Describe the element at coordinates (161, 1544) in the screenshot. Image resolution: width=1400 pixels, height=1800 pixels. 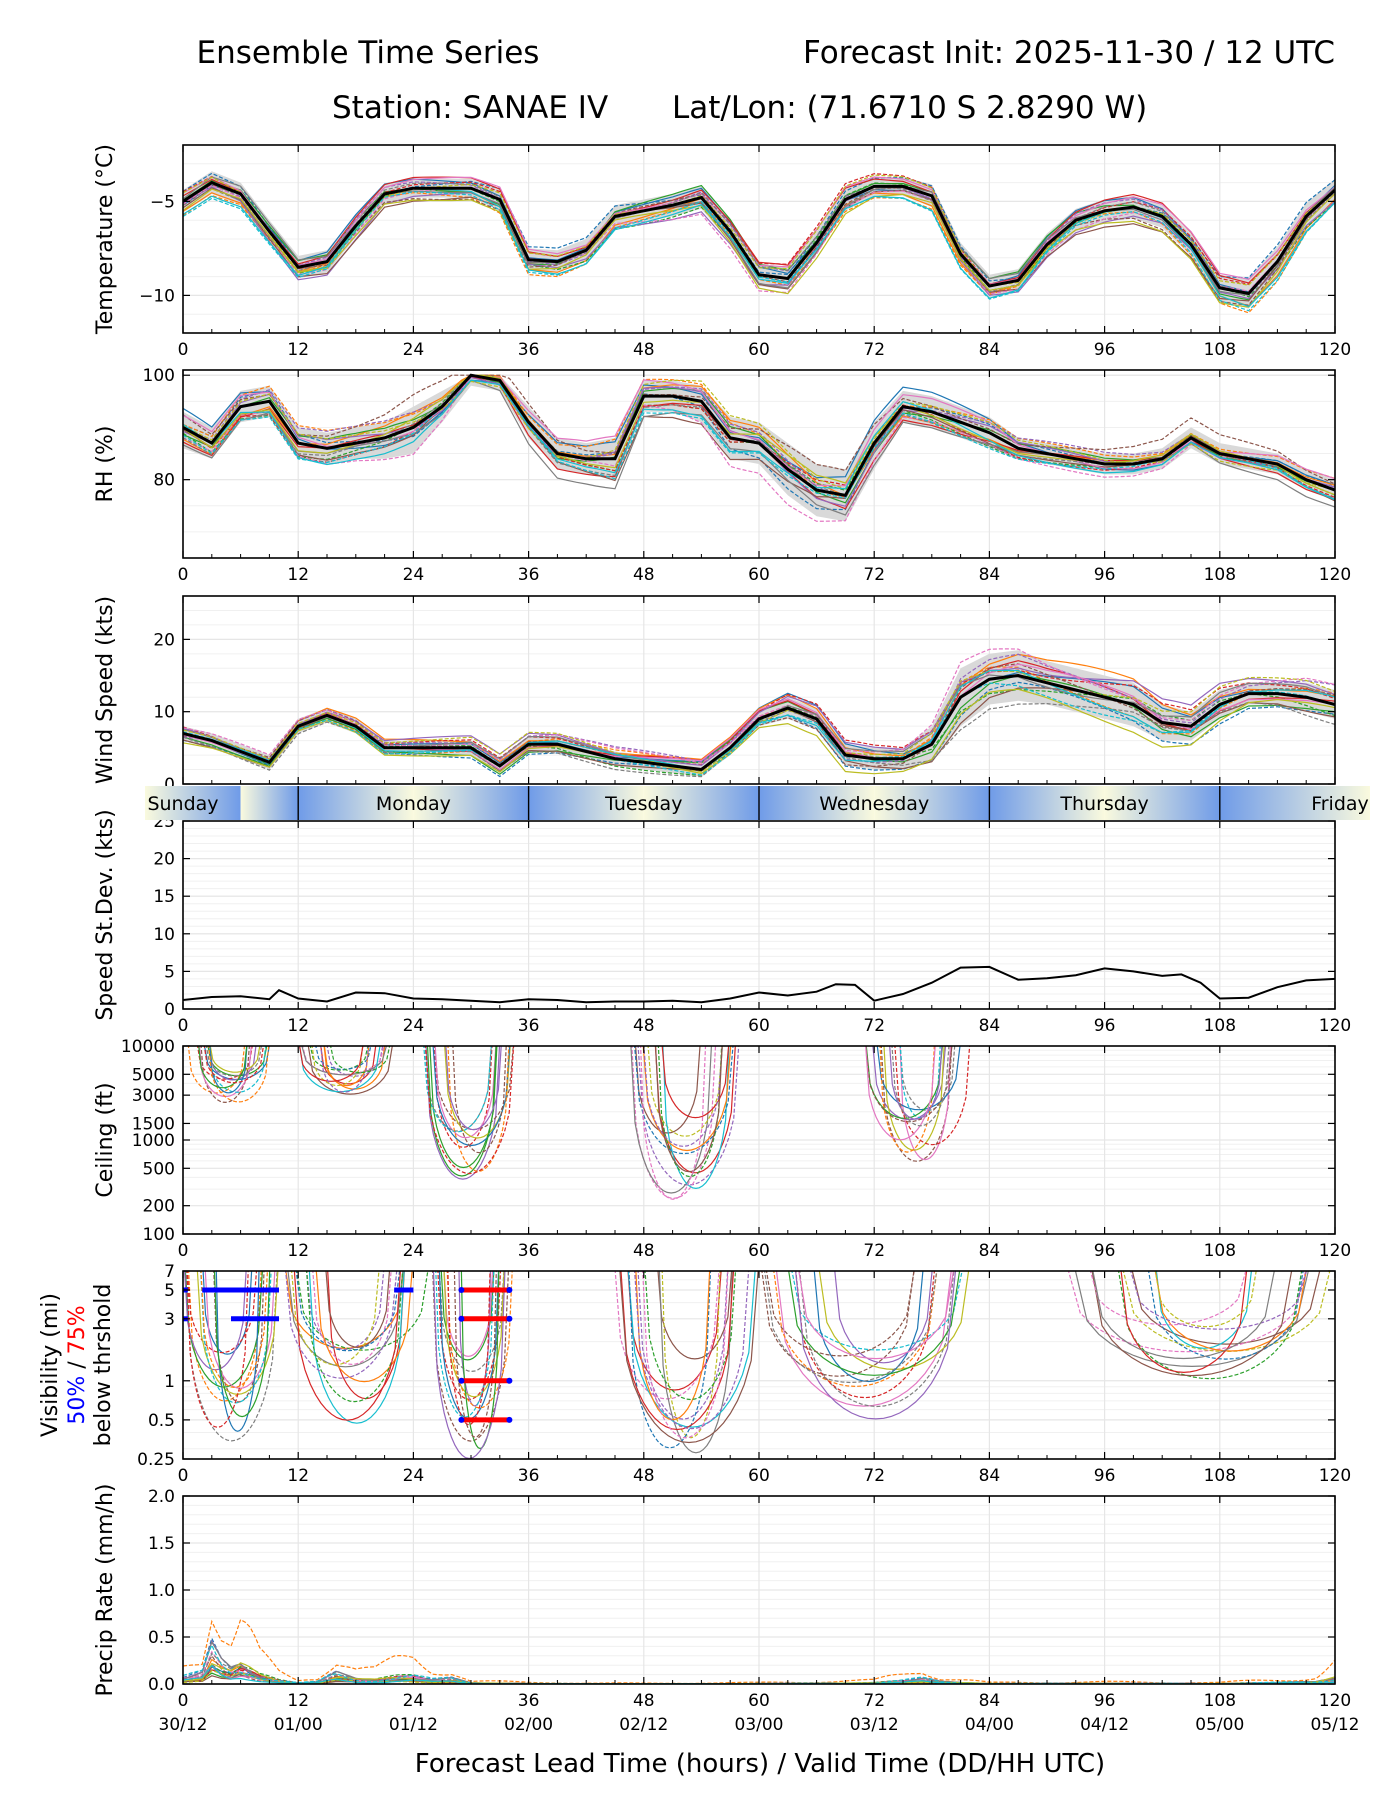
I see `y-tick-label: 1.5` at that location.